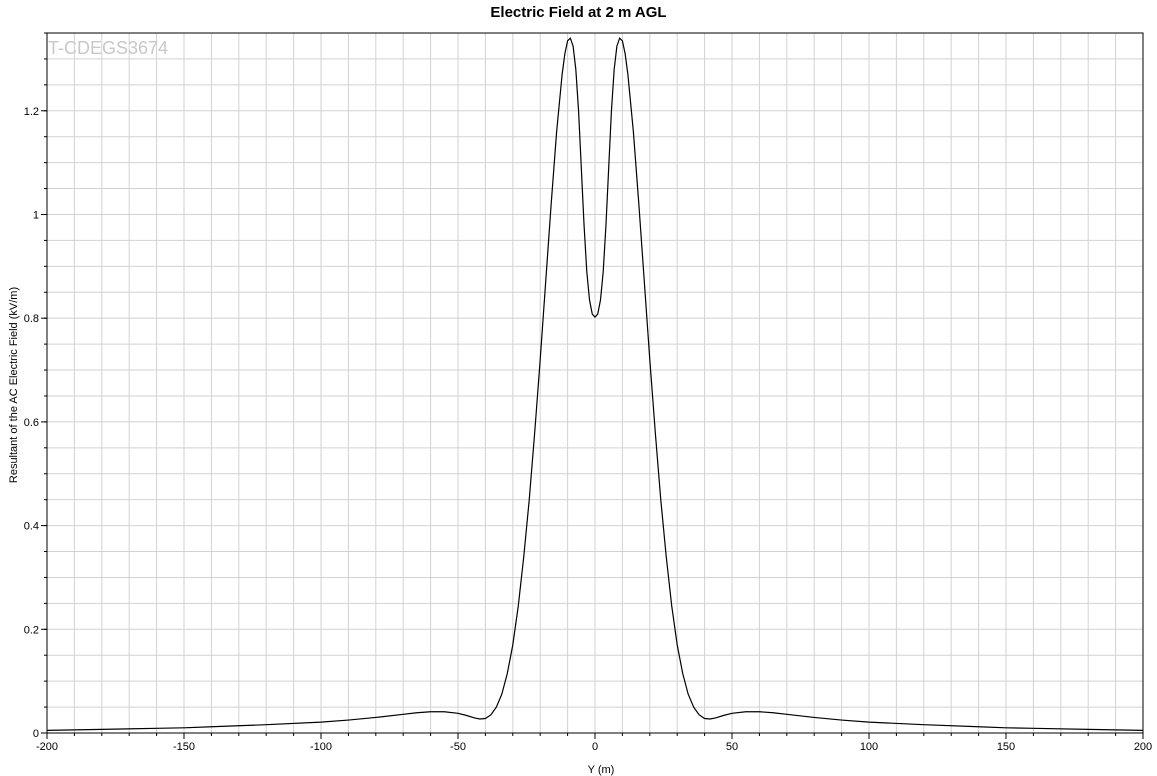 The width and height of the screenshot is (1157, 776). I want to click on x-tick-label: -100, so click(321, 747).